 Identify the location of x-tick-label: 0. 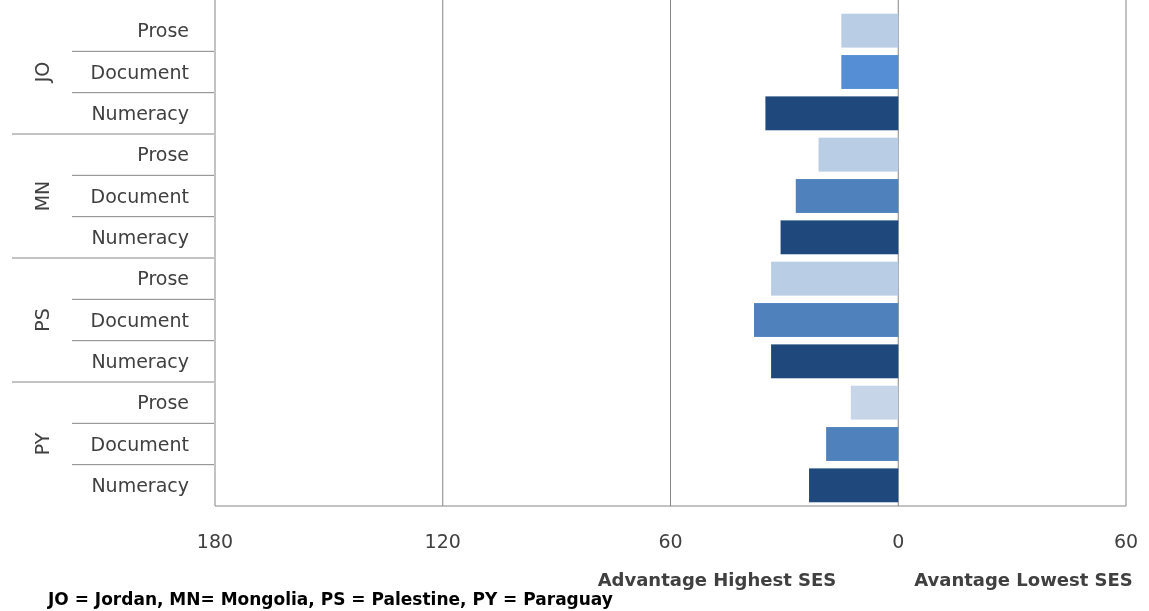
(898, 541).